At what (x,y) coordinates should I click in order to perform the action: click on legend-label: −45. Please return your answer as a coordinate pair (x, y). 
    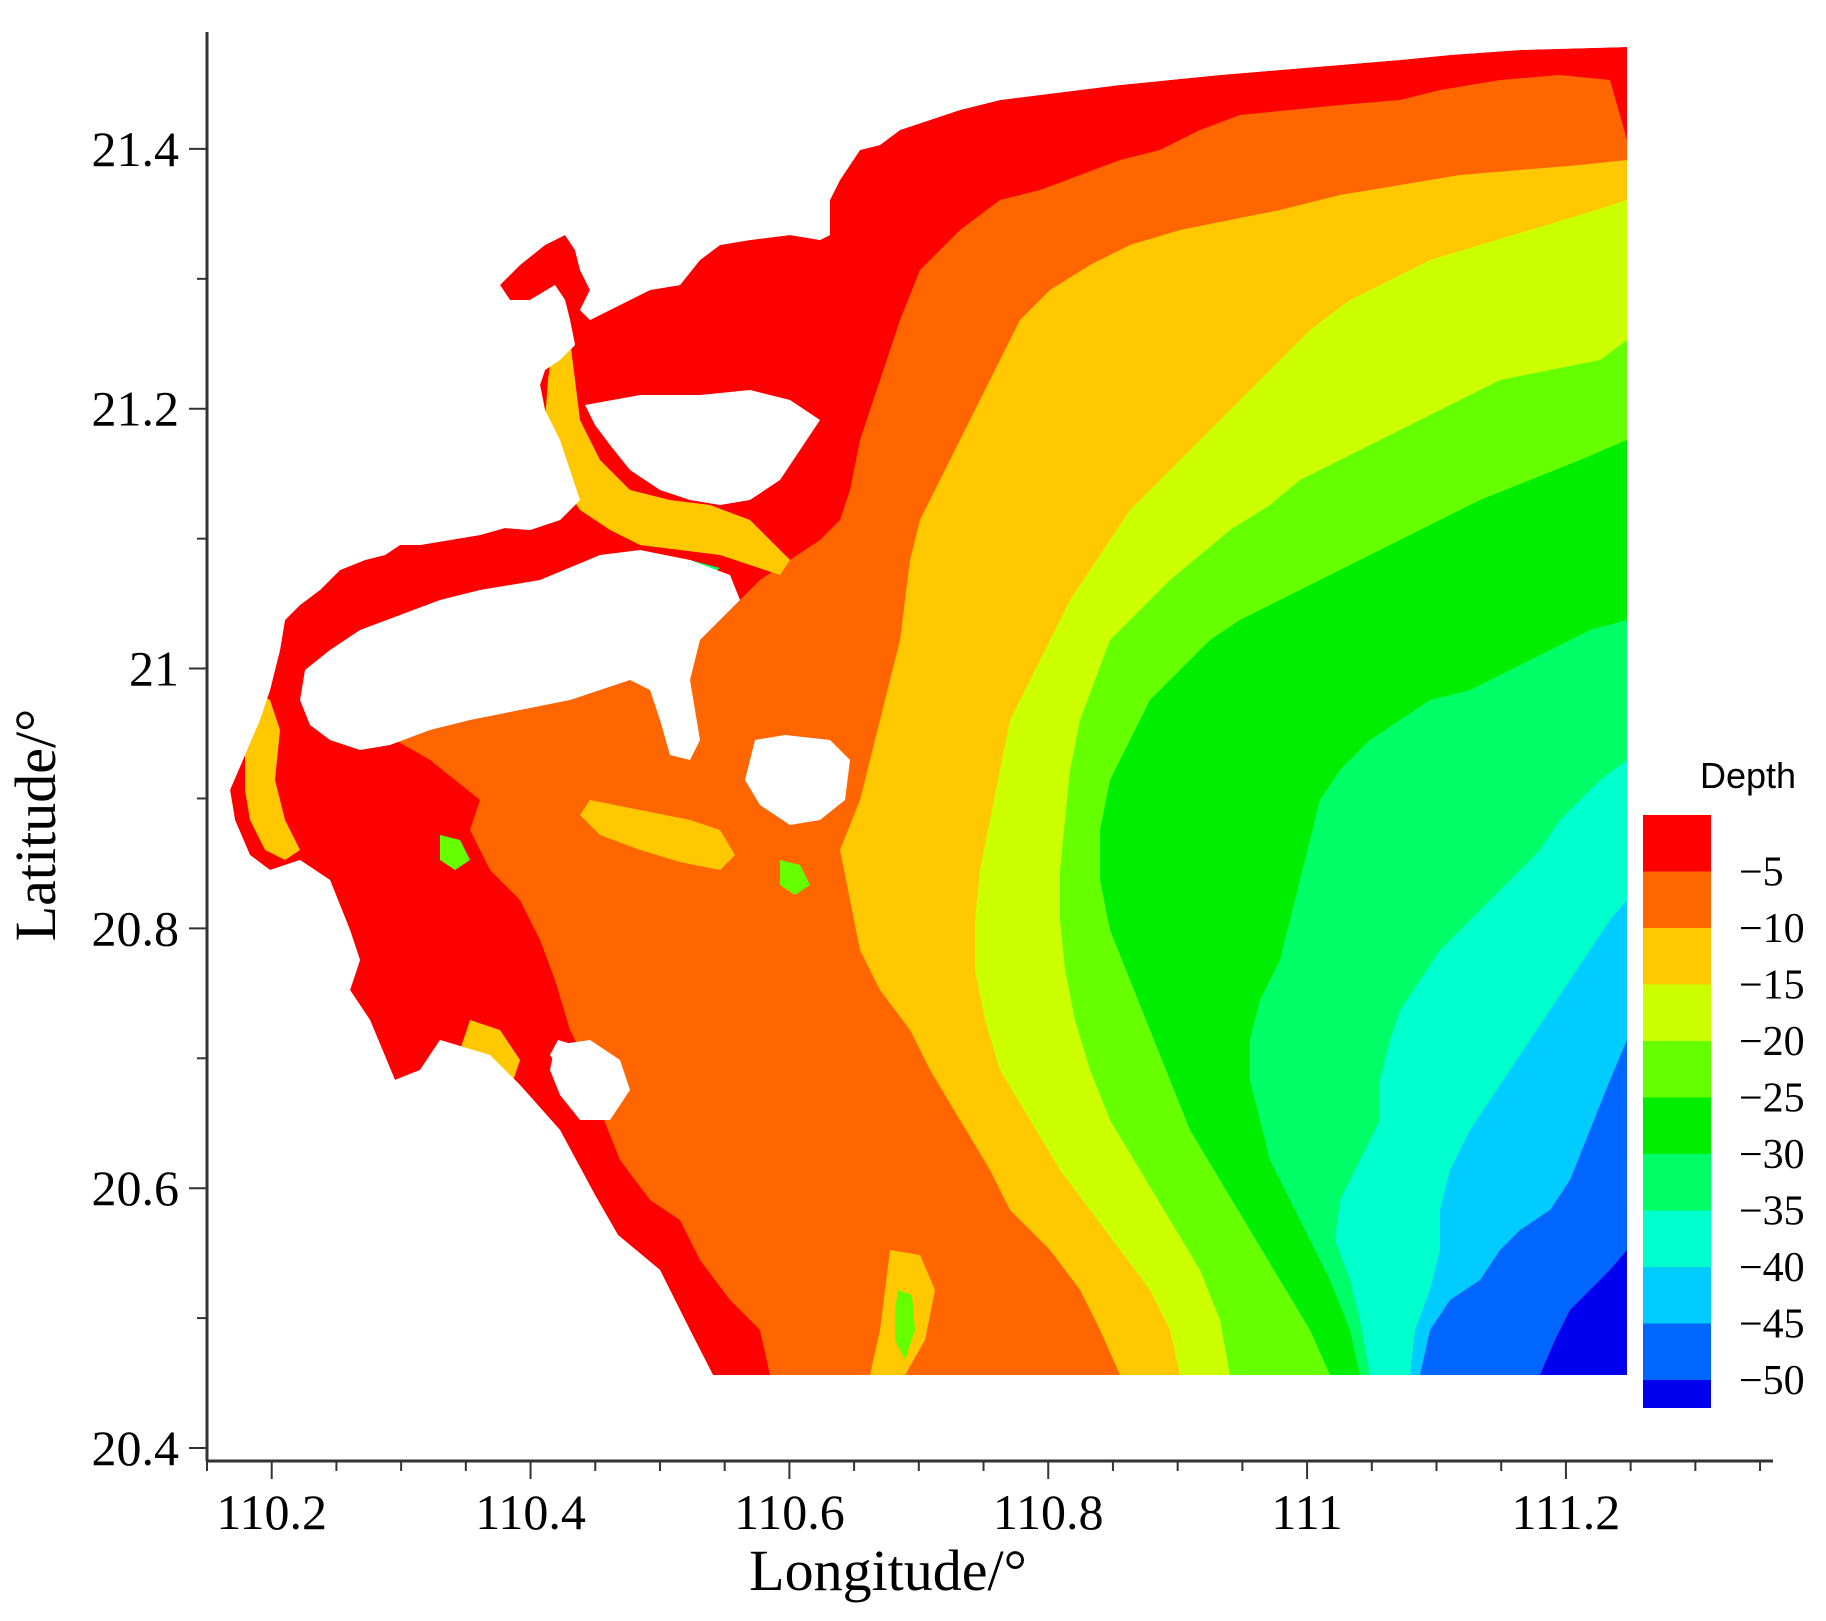
    Looking at the image, I should click on (1772, 1325).